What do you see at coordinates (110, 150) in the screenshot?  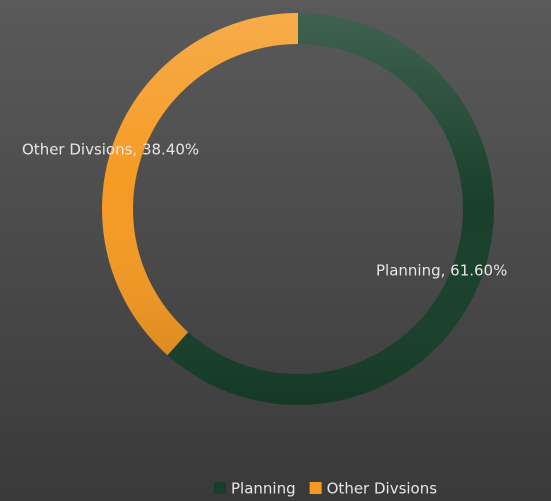 I see `data-label: Other Divsions, 38.40%` at bounding box center [110, 150].